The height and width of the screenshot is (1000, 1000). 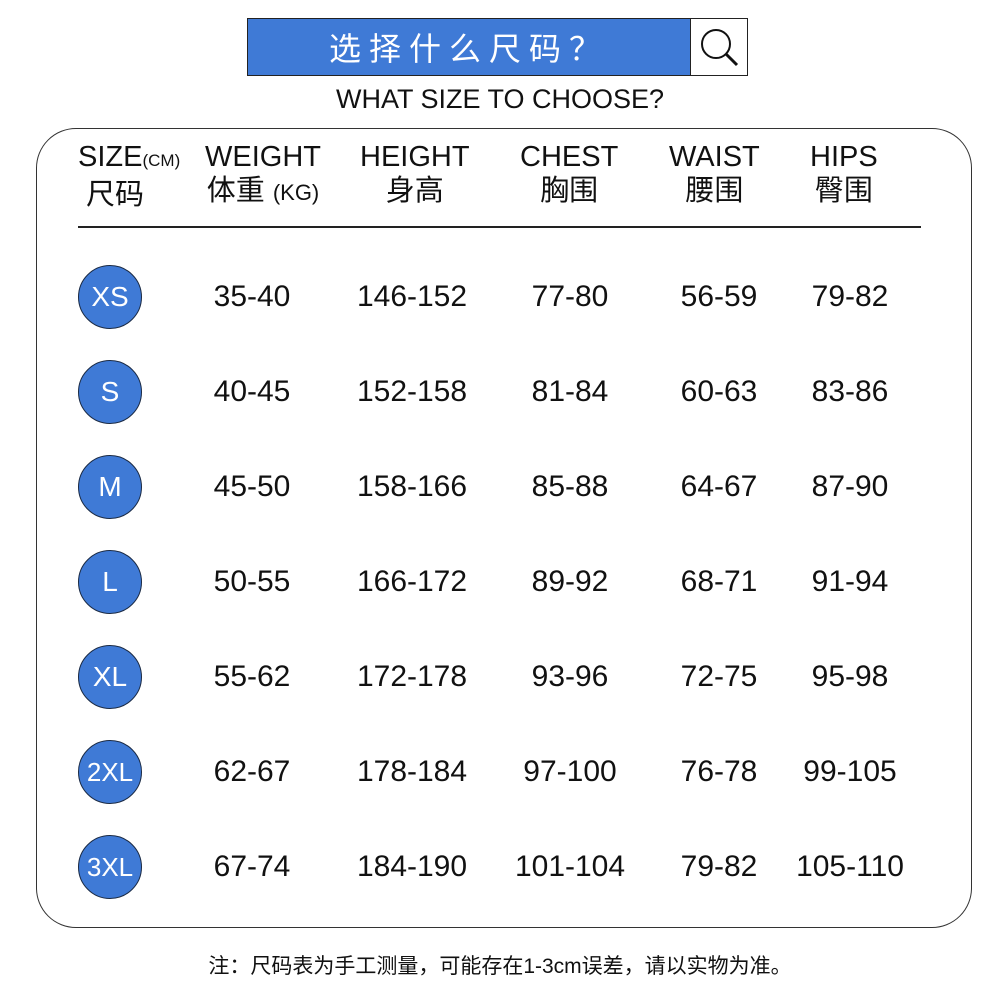 What do you see at coordinates (252, 486) in the screenshot?
I see `table-cell: 45-50` at bounding box center [252, 486].